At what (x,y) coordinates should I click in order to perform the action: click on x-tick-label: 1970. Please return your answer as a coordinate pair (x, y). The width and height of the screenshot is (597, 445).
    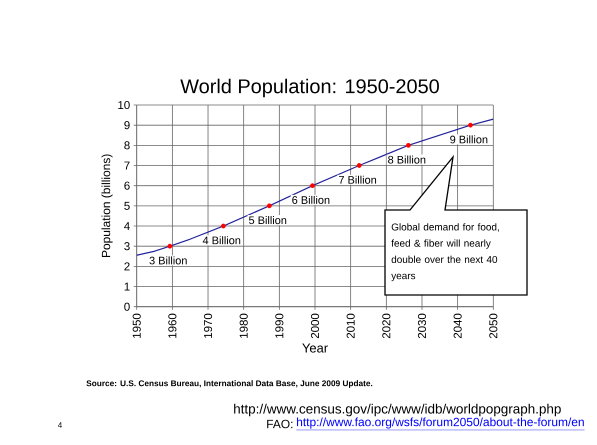
    Looking at the image, I should click on (208, 326).